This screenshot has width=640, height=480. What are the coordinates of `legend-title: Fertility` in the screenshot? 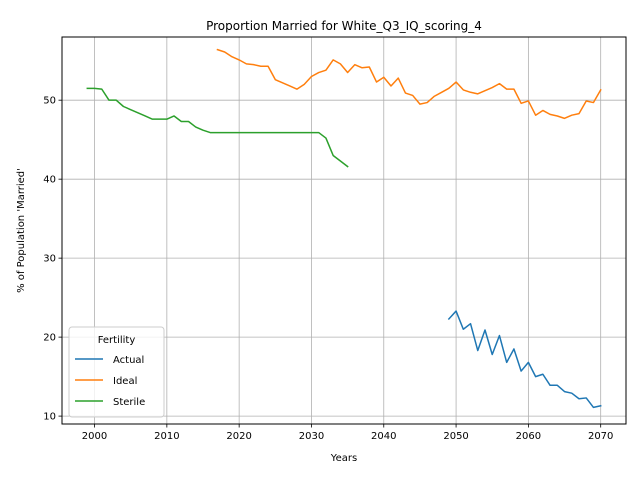 It's located at (117, 340).